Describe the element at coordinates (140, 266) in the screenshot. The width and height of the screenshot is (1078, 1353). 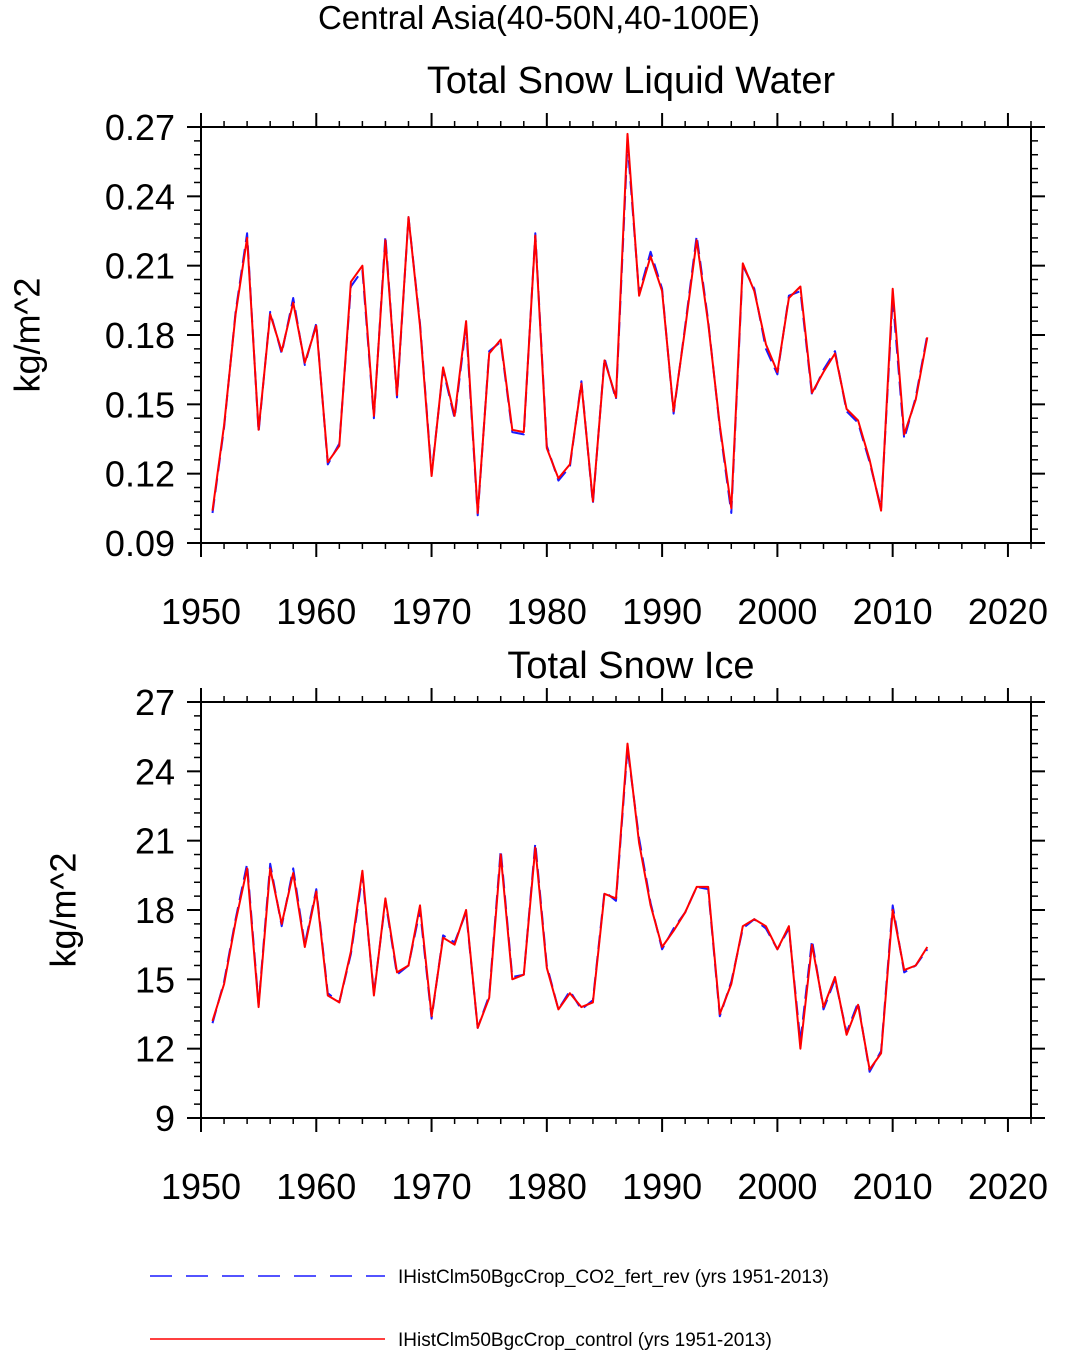
I see `y-tick-label: 0.21` at that location.